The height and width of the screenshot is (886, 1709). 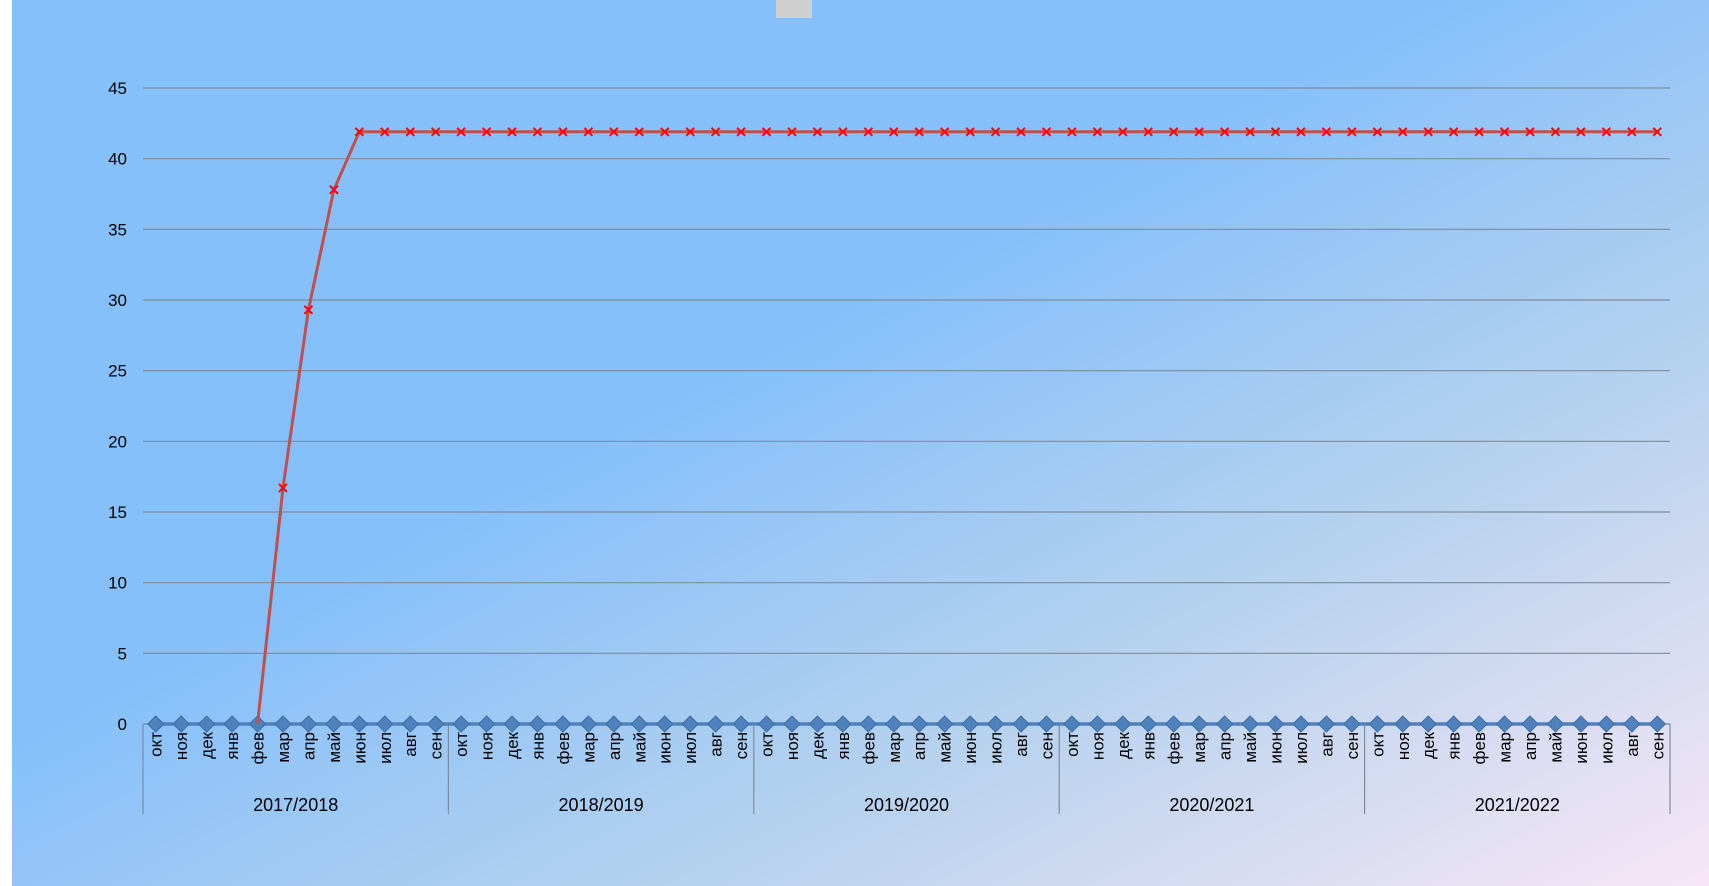 I want to click on y-tick-label: 35, so click(x=117, y=229).